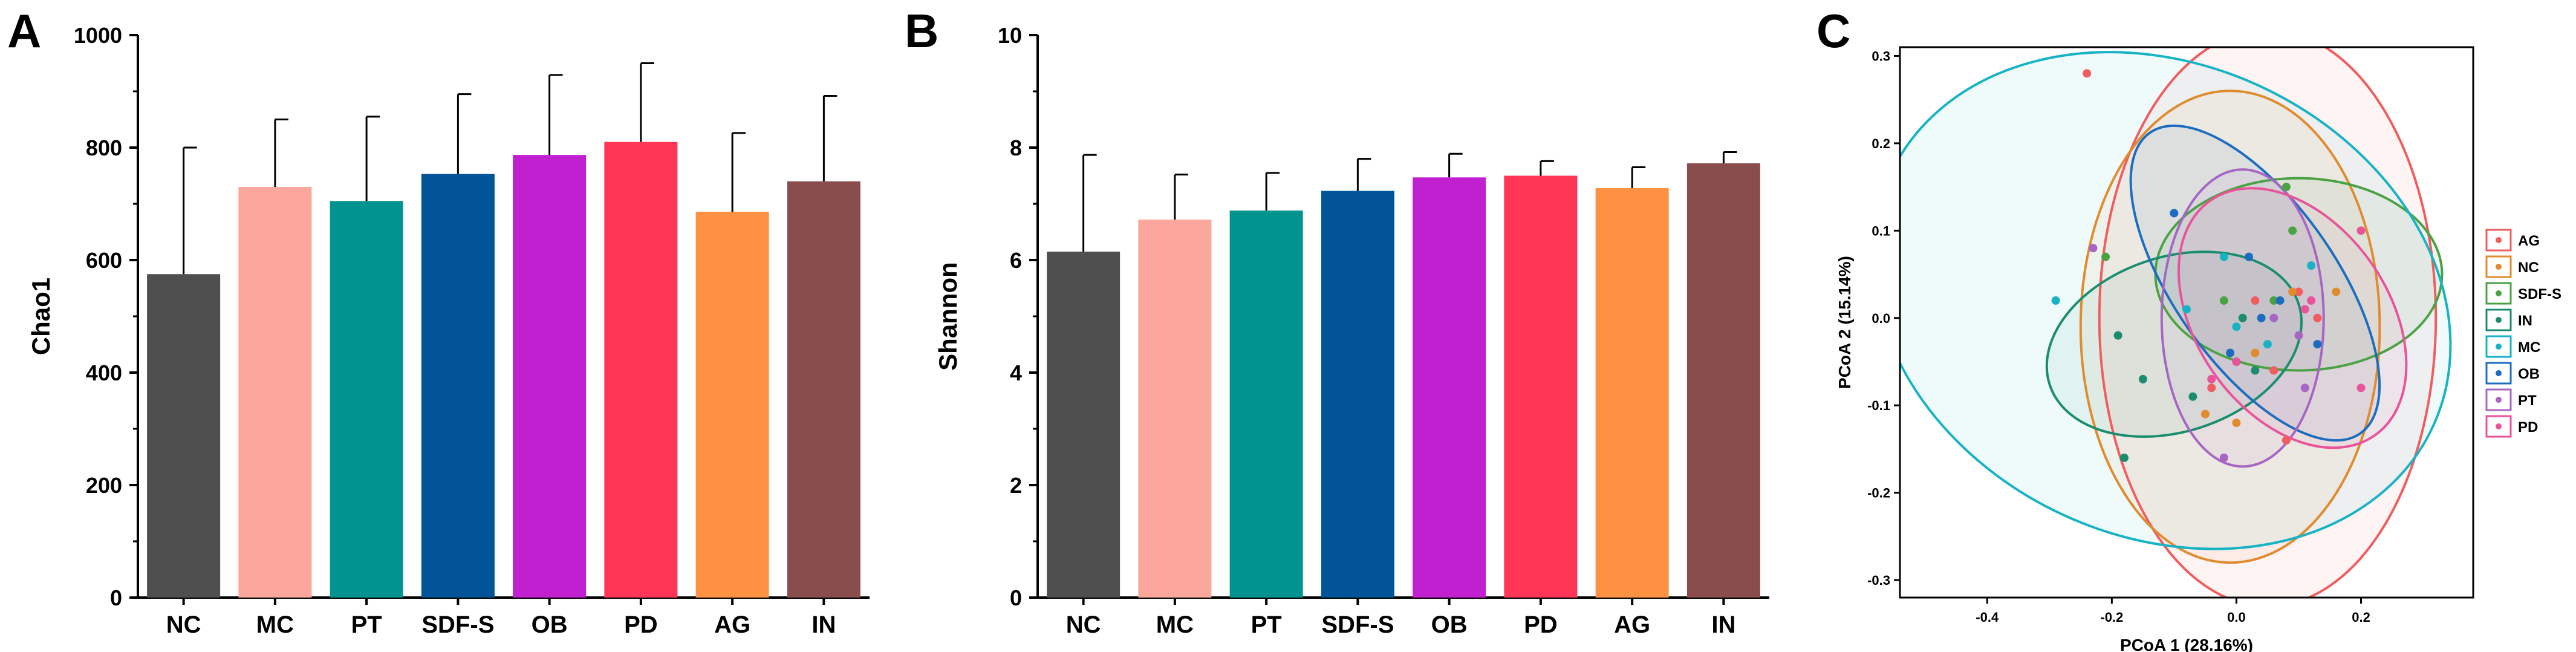 This screenshot has height=652, width=2576. Describe the element at coordinates (24, 30) in the screenshot. I see `panel-letter-a: A` at that location.